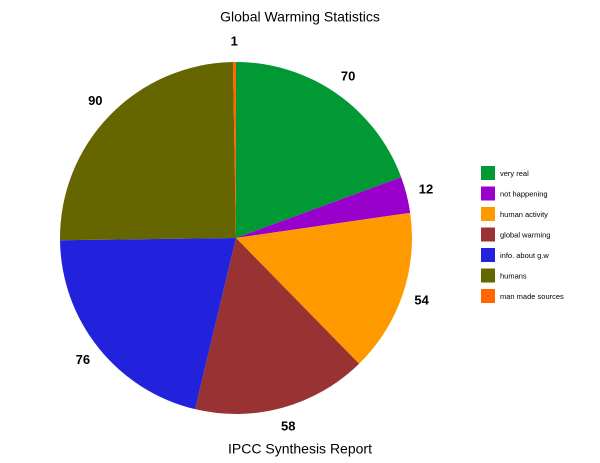 The width and height of the screenshot is (600, 463). I want to click on value-label: 70, so click(348, 76).